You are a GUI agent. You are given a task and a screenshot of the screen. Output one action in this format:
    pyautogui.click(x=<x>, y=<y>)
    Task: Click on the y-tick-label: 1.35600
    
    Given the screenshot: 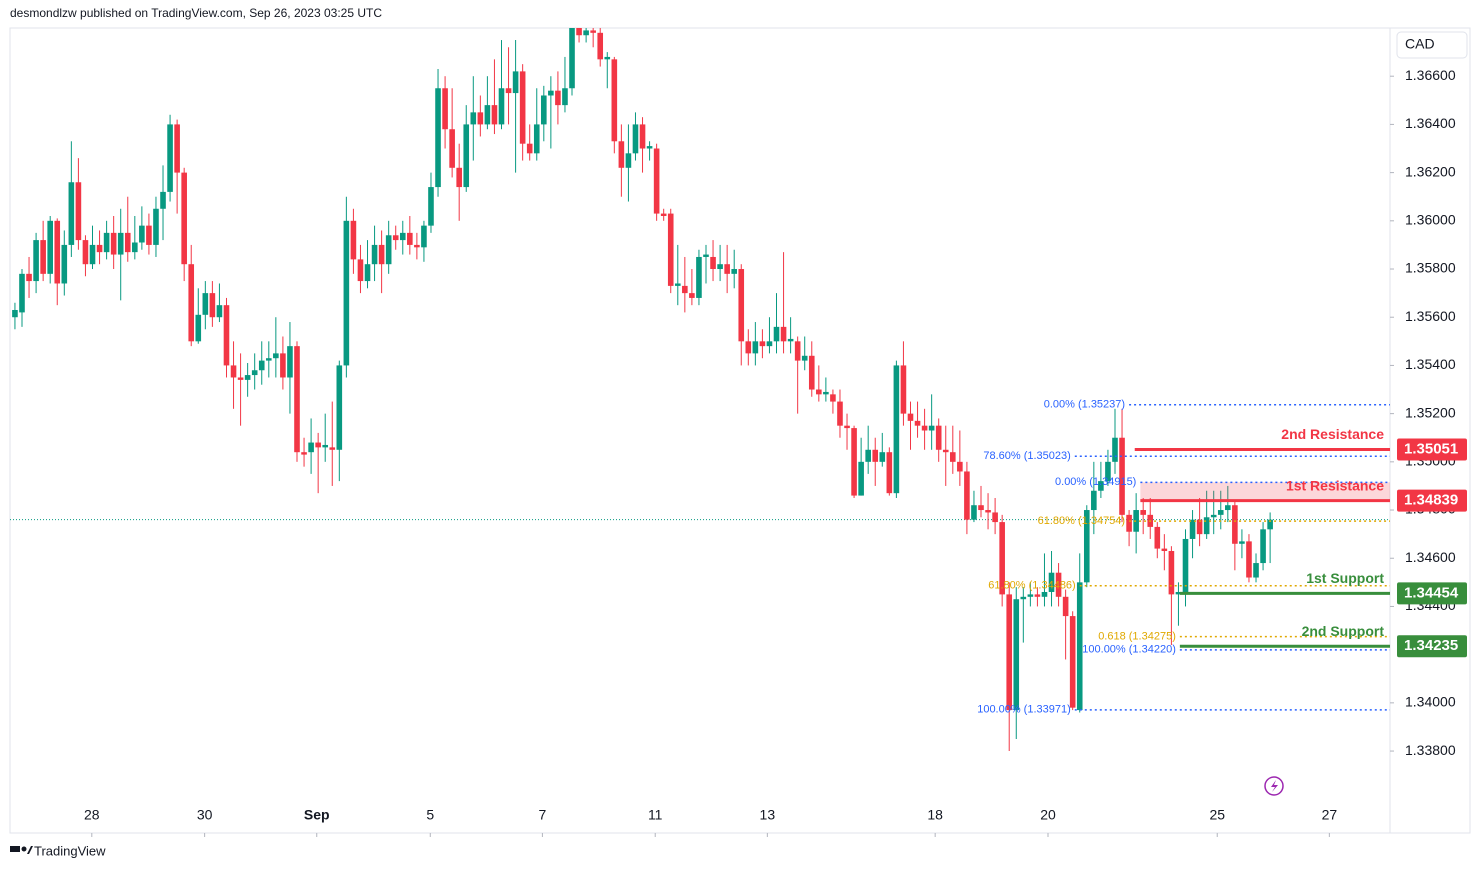 What is the action you would take?
    pyautogui.click(x=1430, y=316)
    